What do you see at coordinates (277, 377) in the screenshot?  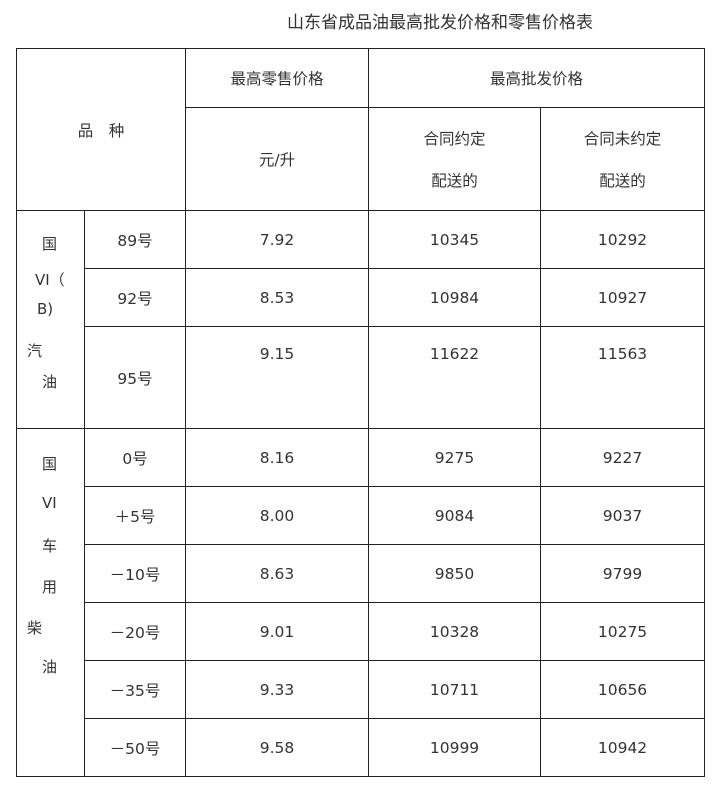 I see `retail-price: 9.15` at bounding box center [277, 377].